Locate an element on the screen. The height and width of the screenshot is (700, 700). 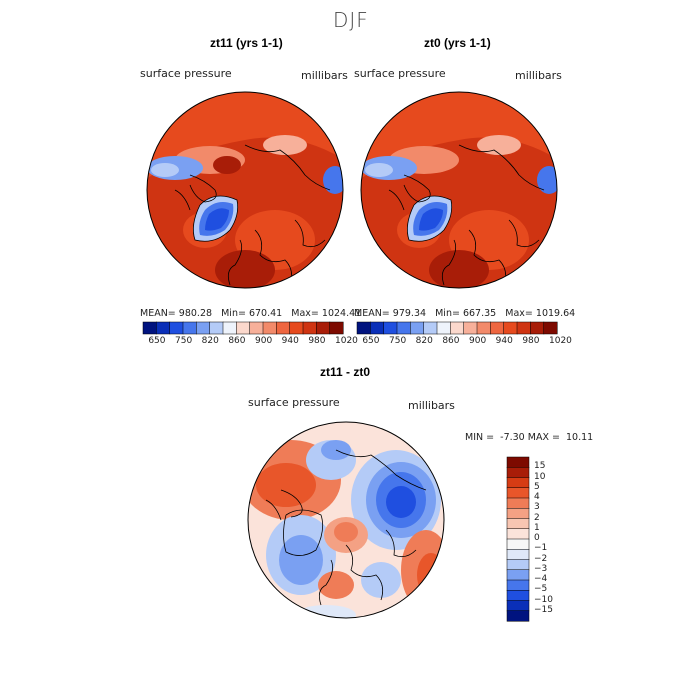
colorbar-tick-label: 5 is located at coordinates (537, 486).